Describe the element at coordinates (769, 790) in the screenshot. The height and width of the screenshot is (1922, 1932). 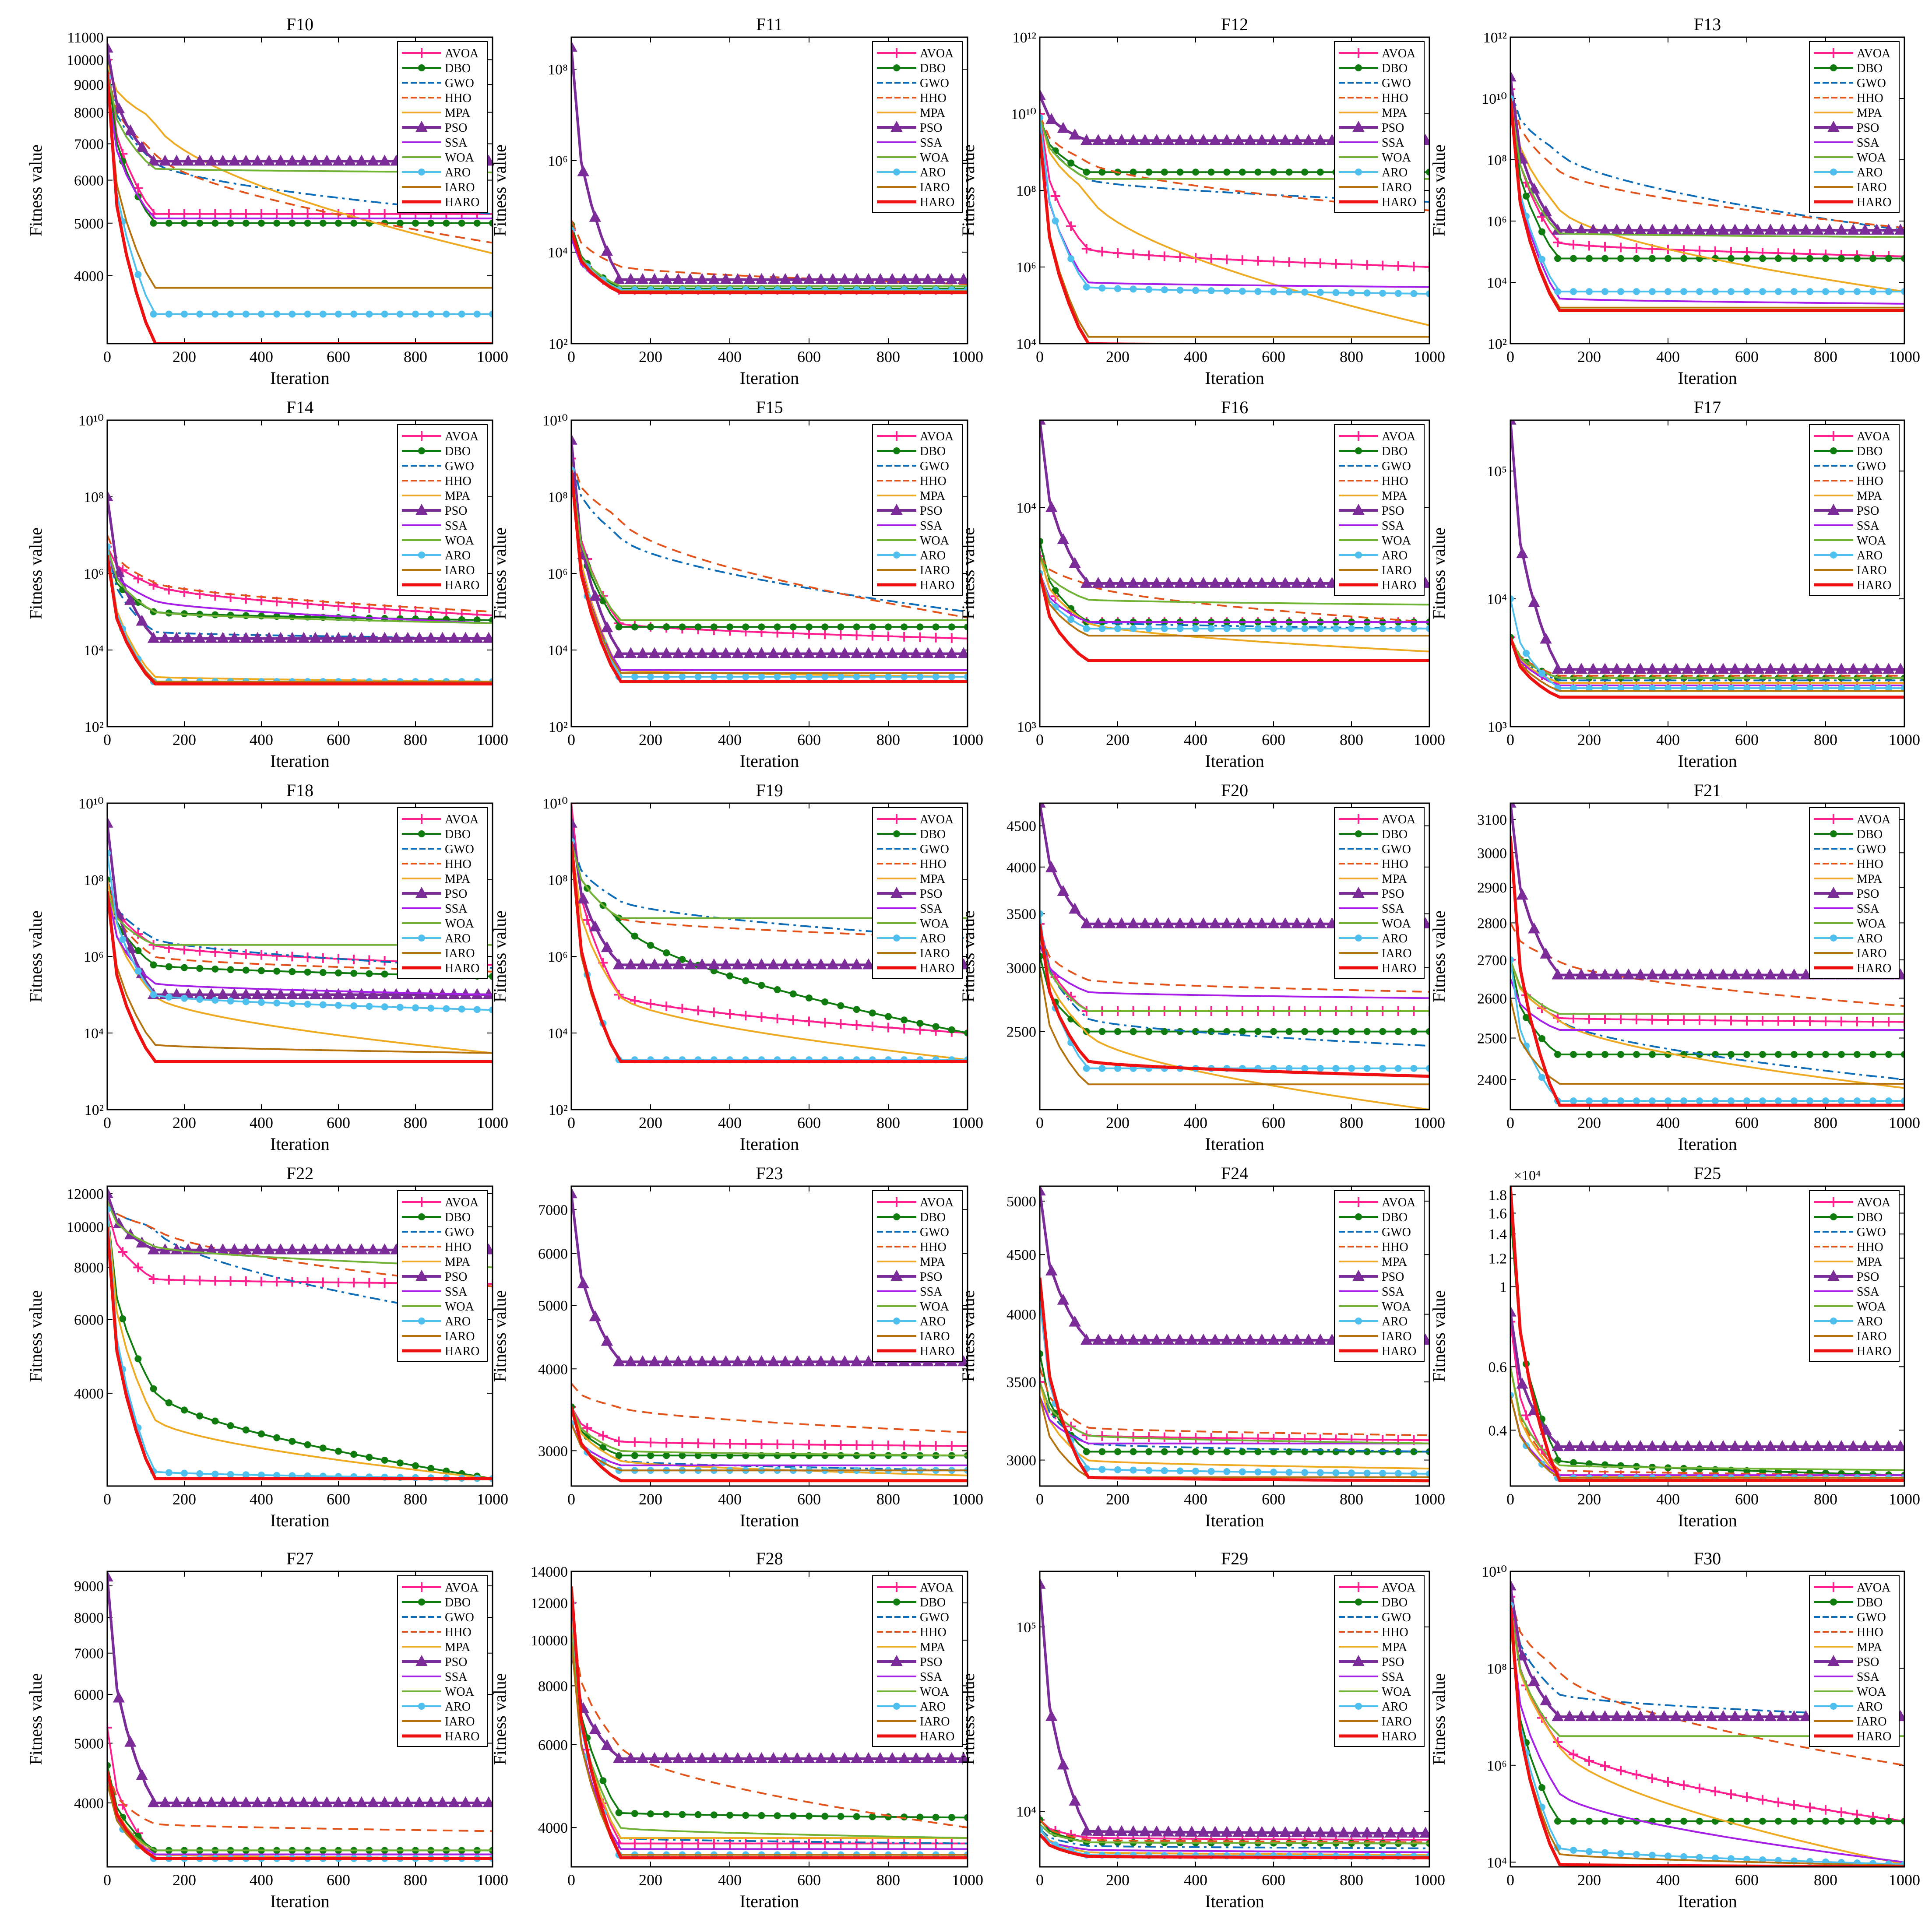
I see `chart-title: F19` at that location.